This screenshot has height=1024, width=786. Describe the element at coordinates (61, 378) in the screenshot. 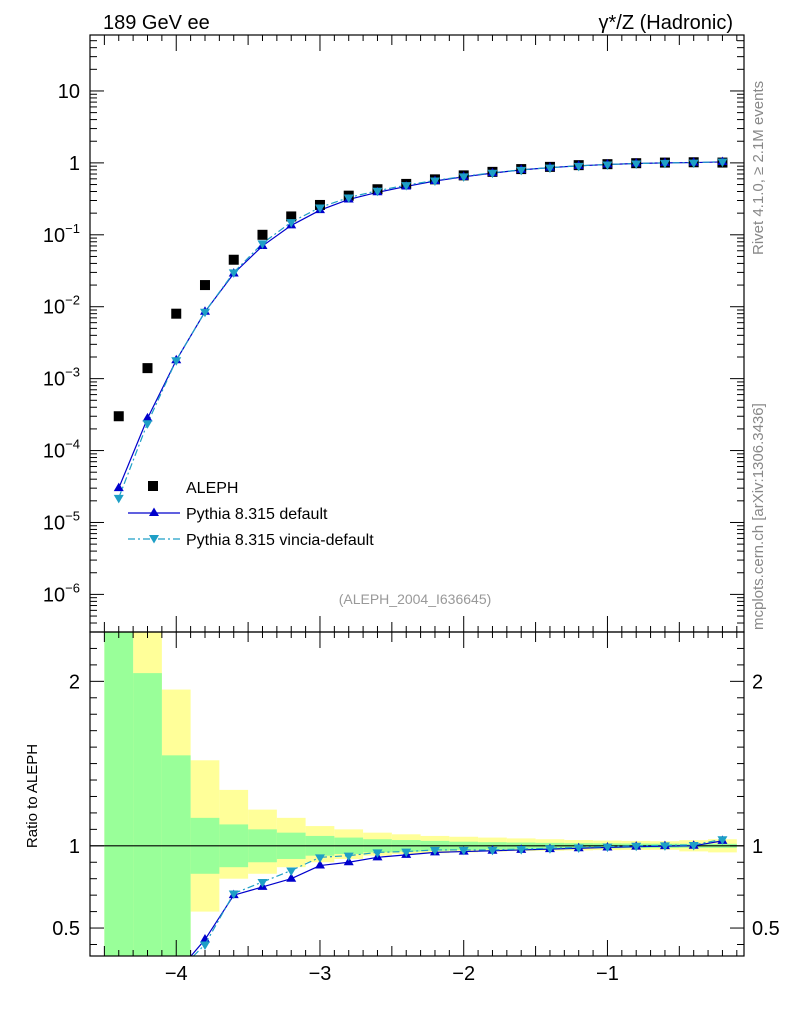

I see `main-ytick-label: 10⁻³` at that location.